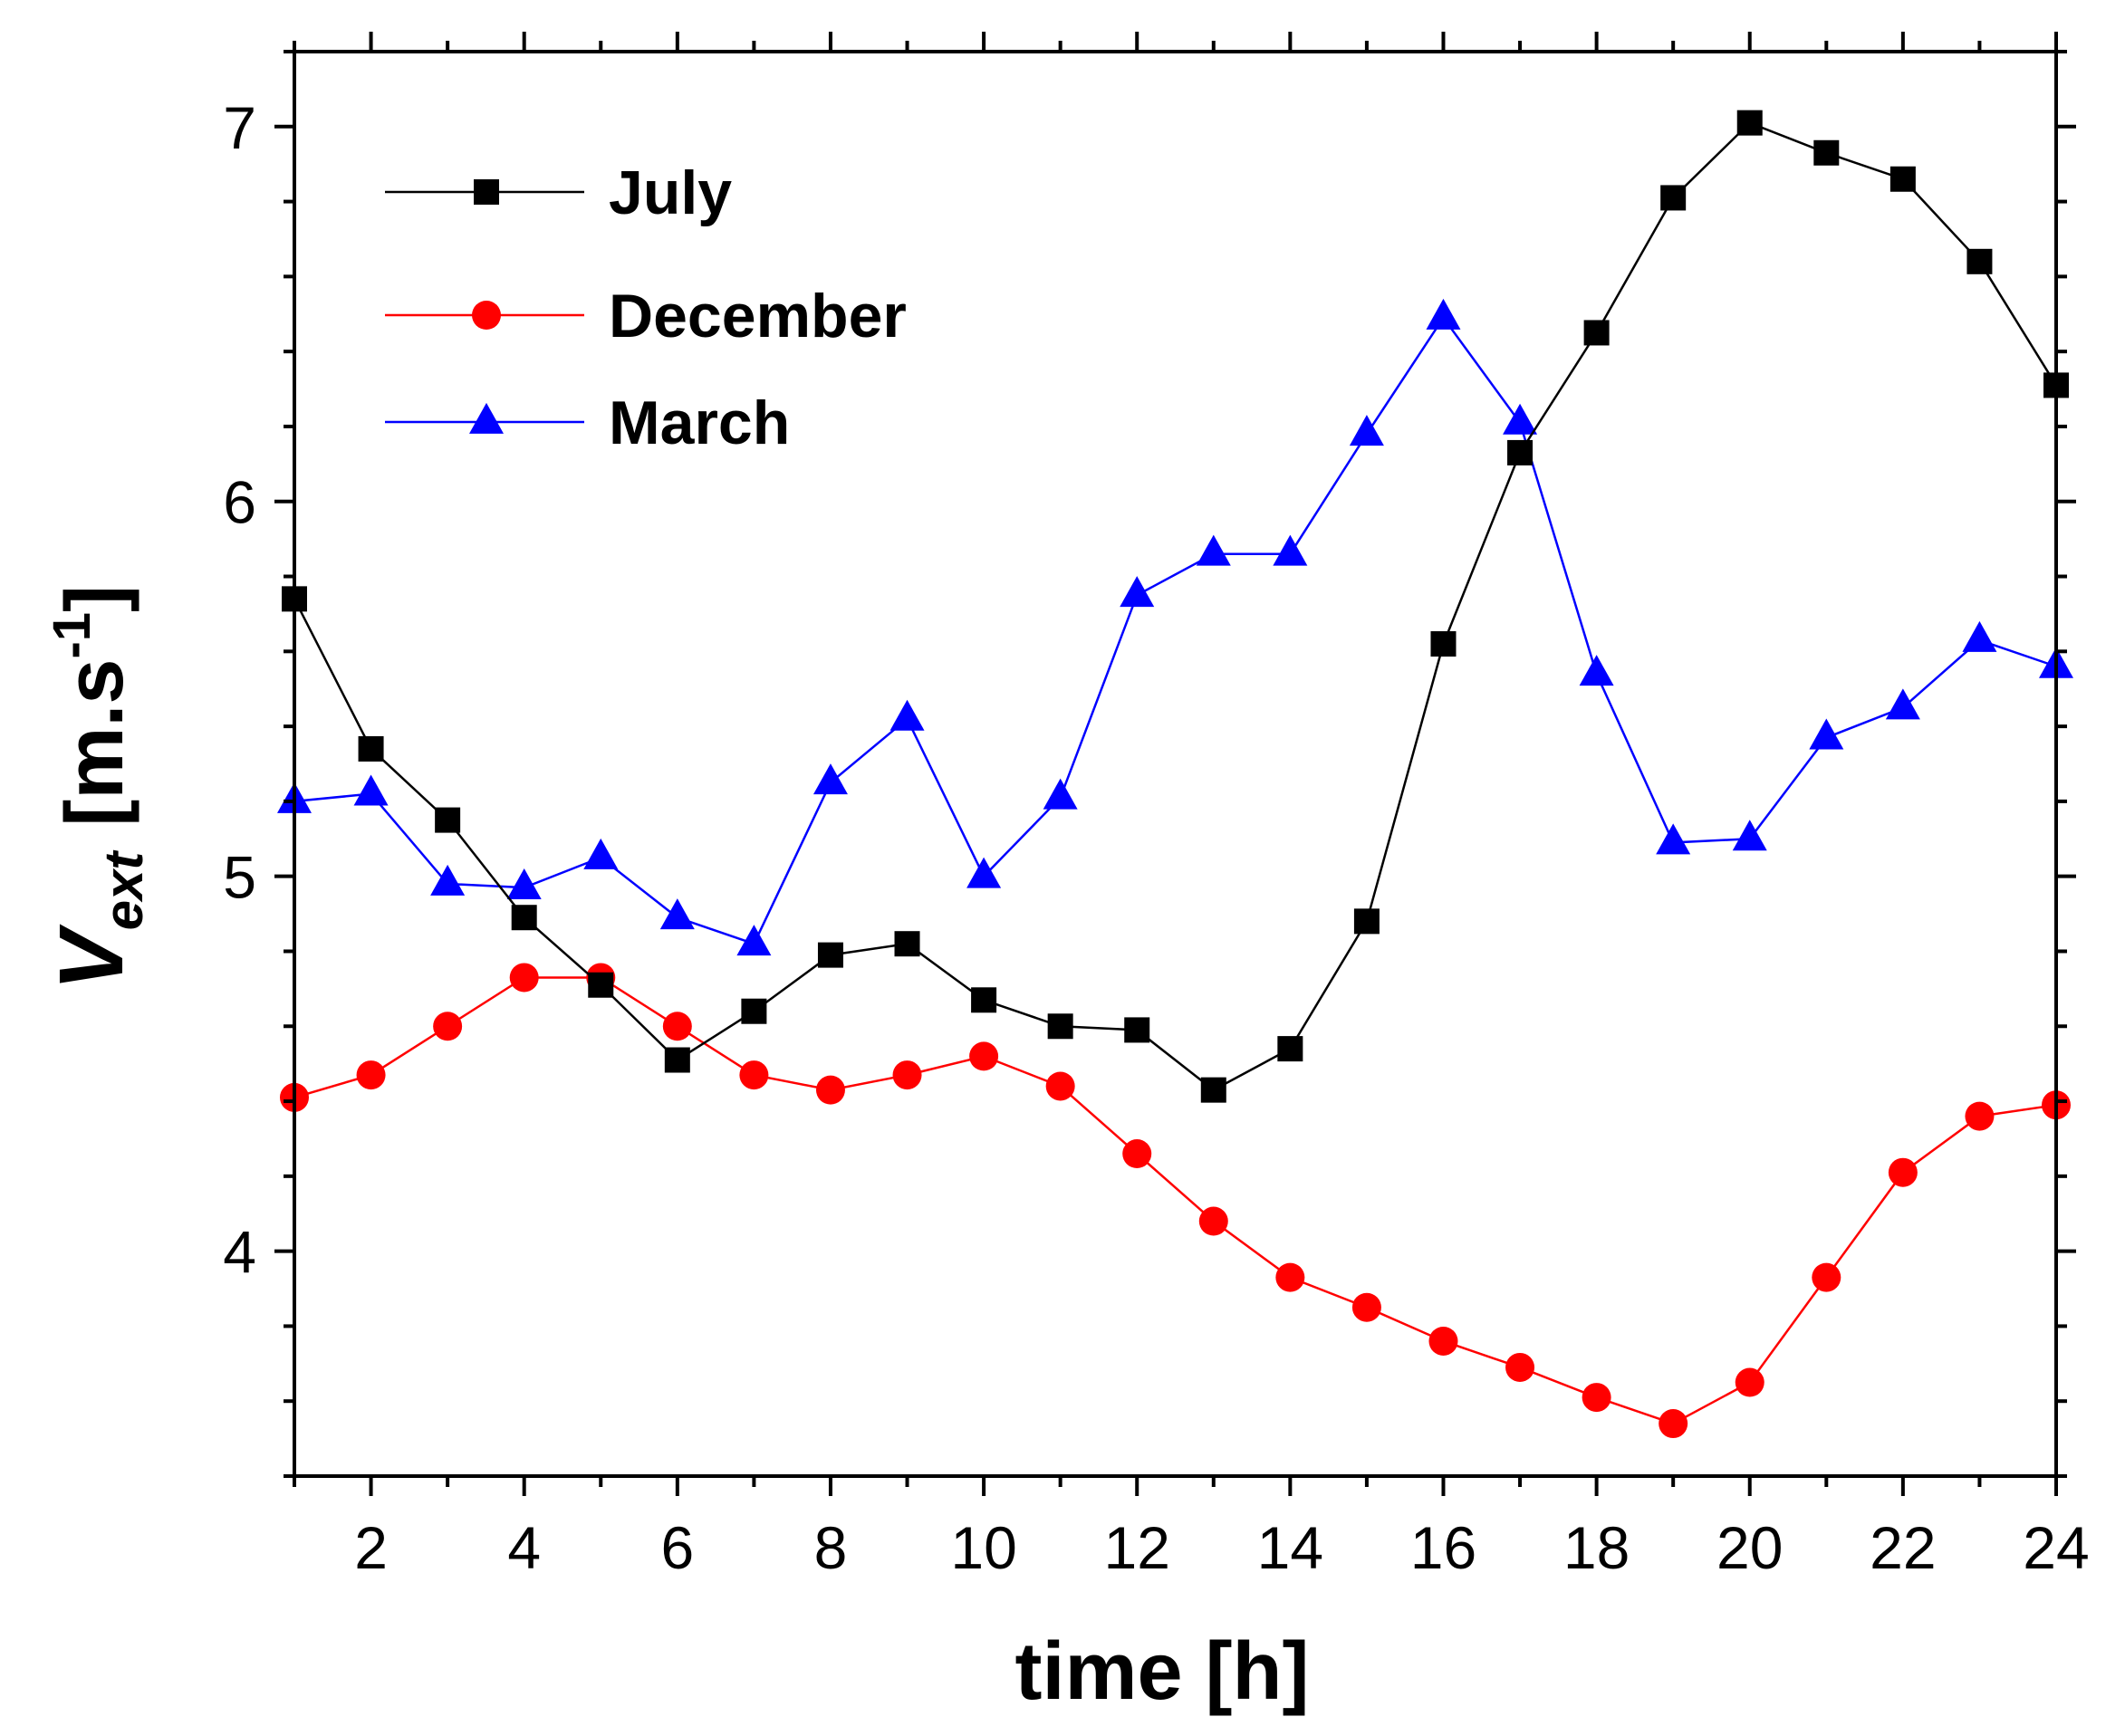 The image size is (2125, 1736). I want to click on x-tick-label: 14, so click(1290, 1547).